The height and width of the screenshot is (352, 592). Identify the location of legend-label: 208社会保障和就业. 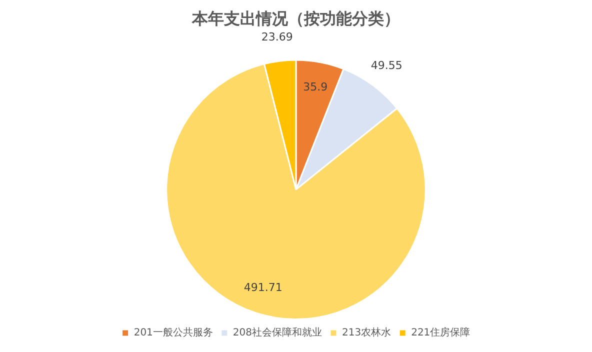
(277, 332).